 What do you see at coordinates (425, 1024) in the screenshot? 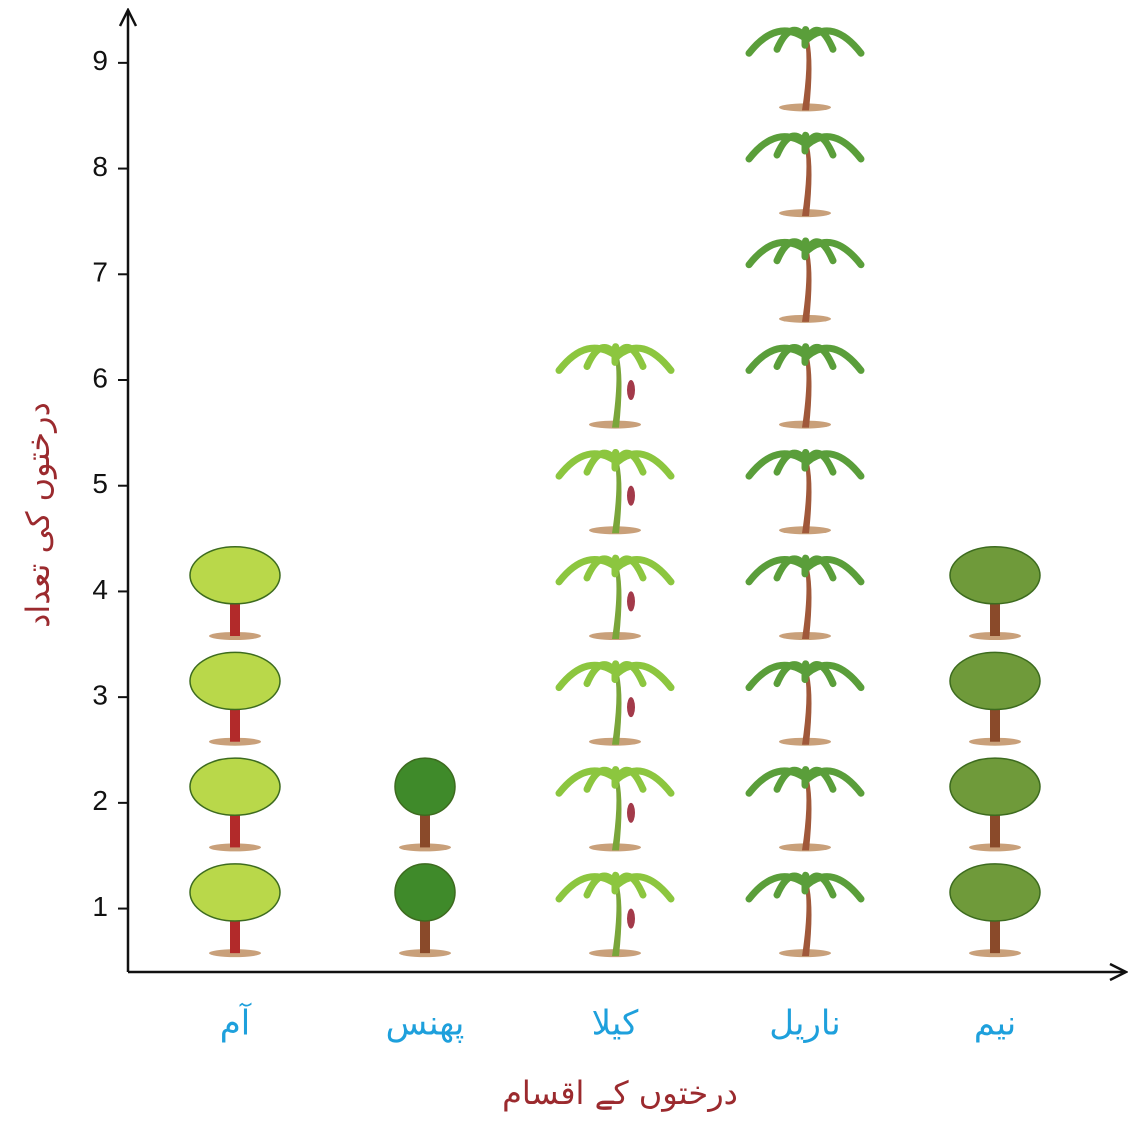
I see `x-tick-label: پھنس` at bounding box center [425, 1024].